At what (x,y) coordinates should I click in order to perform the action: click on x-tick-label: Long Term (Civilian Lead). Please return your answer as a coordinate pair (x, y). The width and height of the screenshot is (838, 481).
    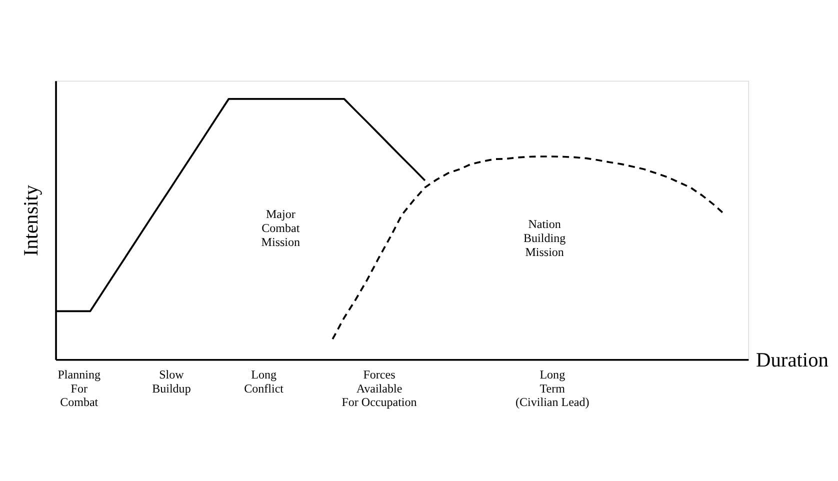
    Looking at the image, I should click on (553, 388).